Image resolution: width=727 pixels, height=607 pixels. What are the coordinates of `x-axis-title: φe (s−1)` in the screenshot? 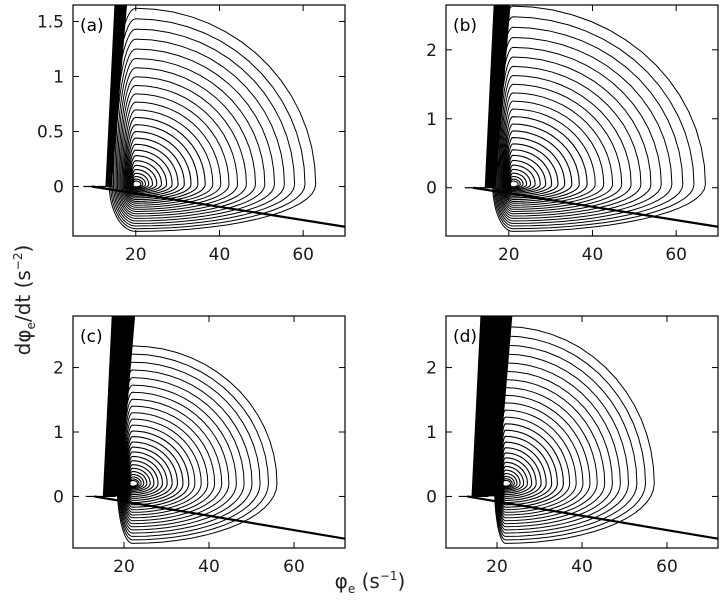 It's located at (370, 582).